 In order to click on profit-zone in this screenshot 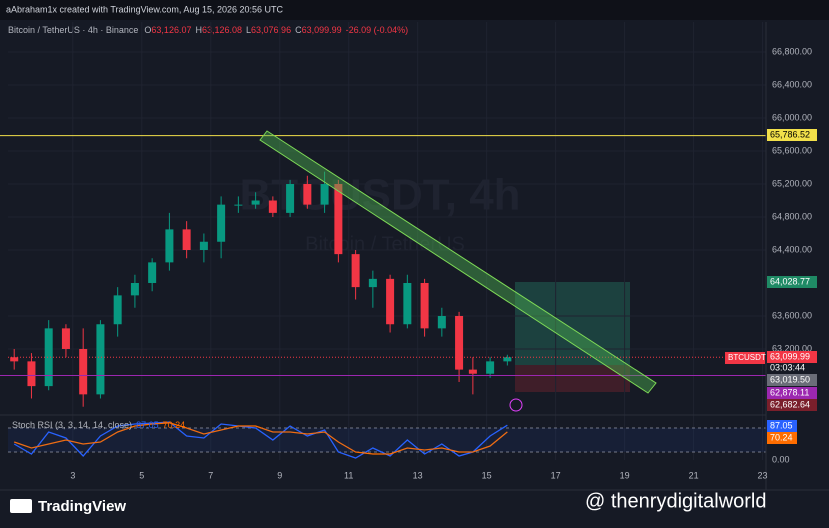, I will do `click(572, 323)`.